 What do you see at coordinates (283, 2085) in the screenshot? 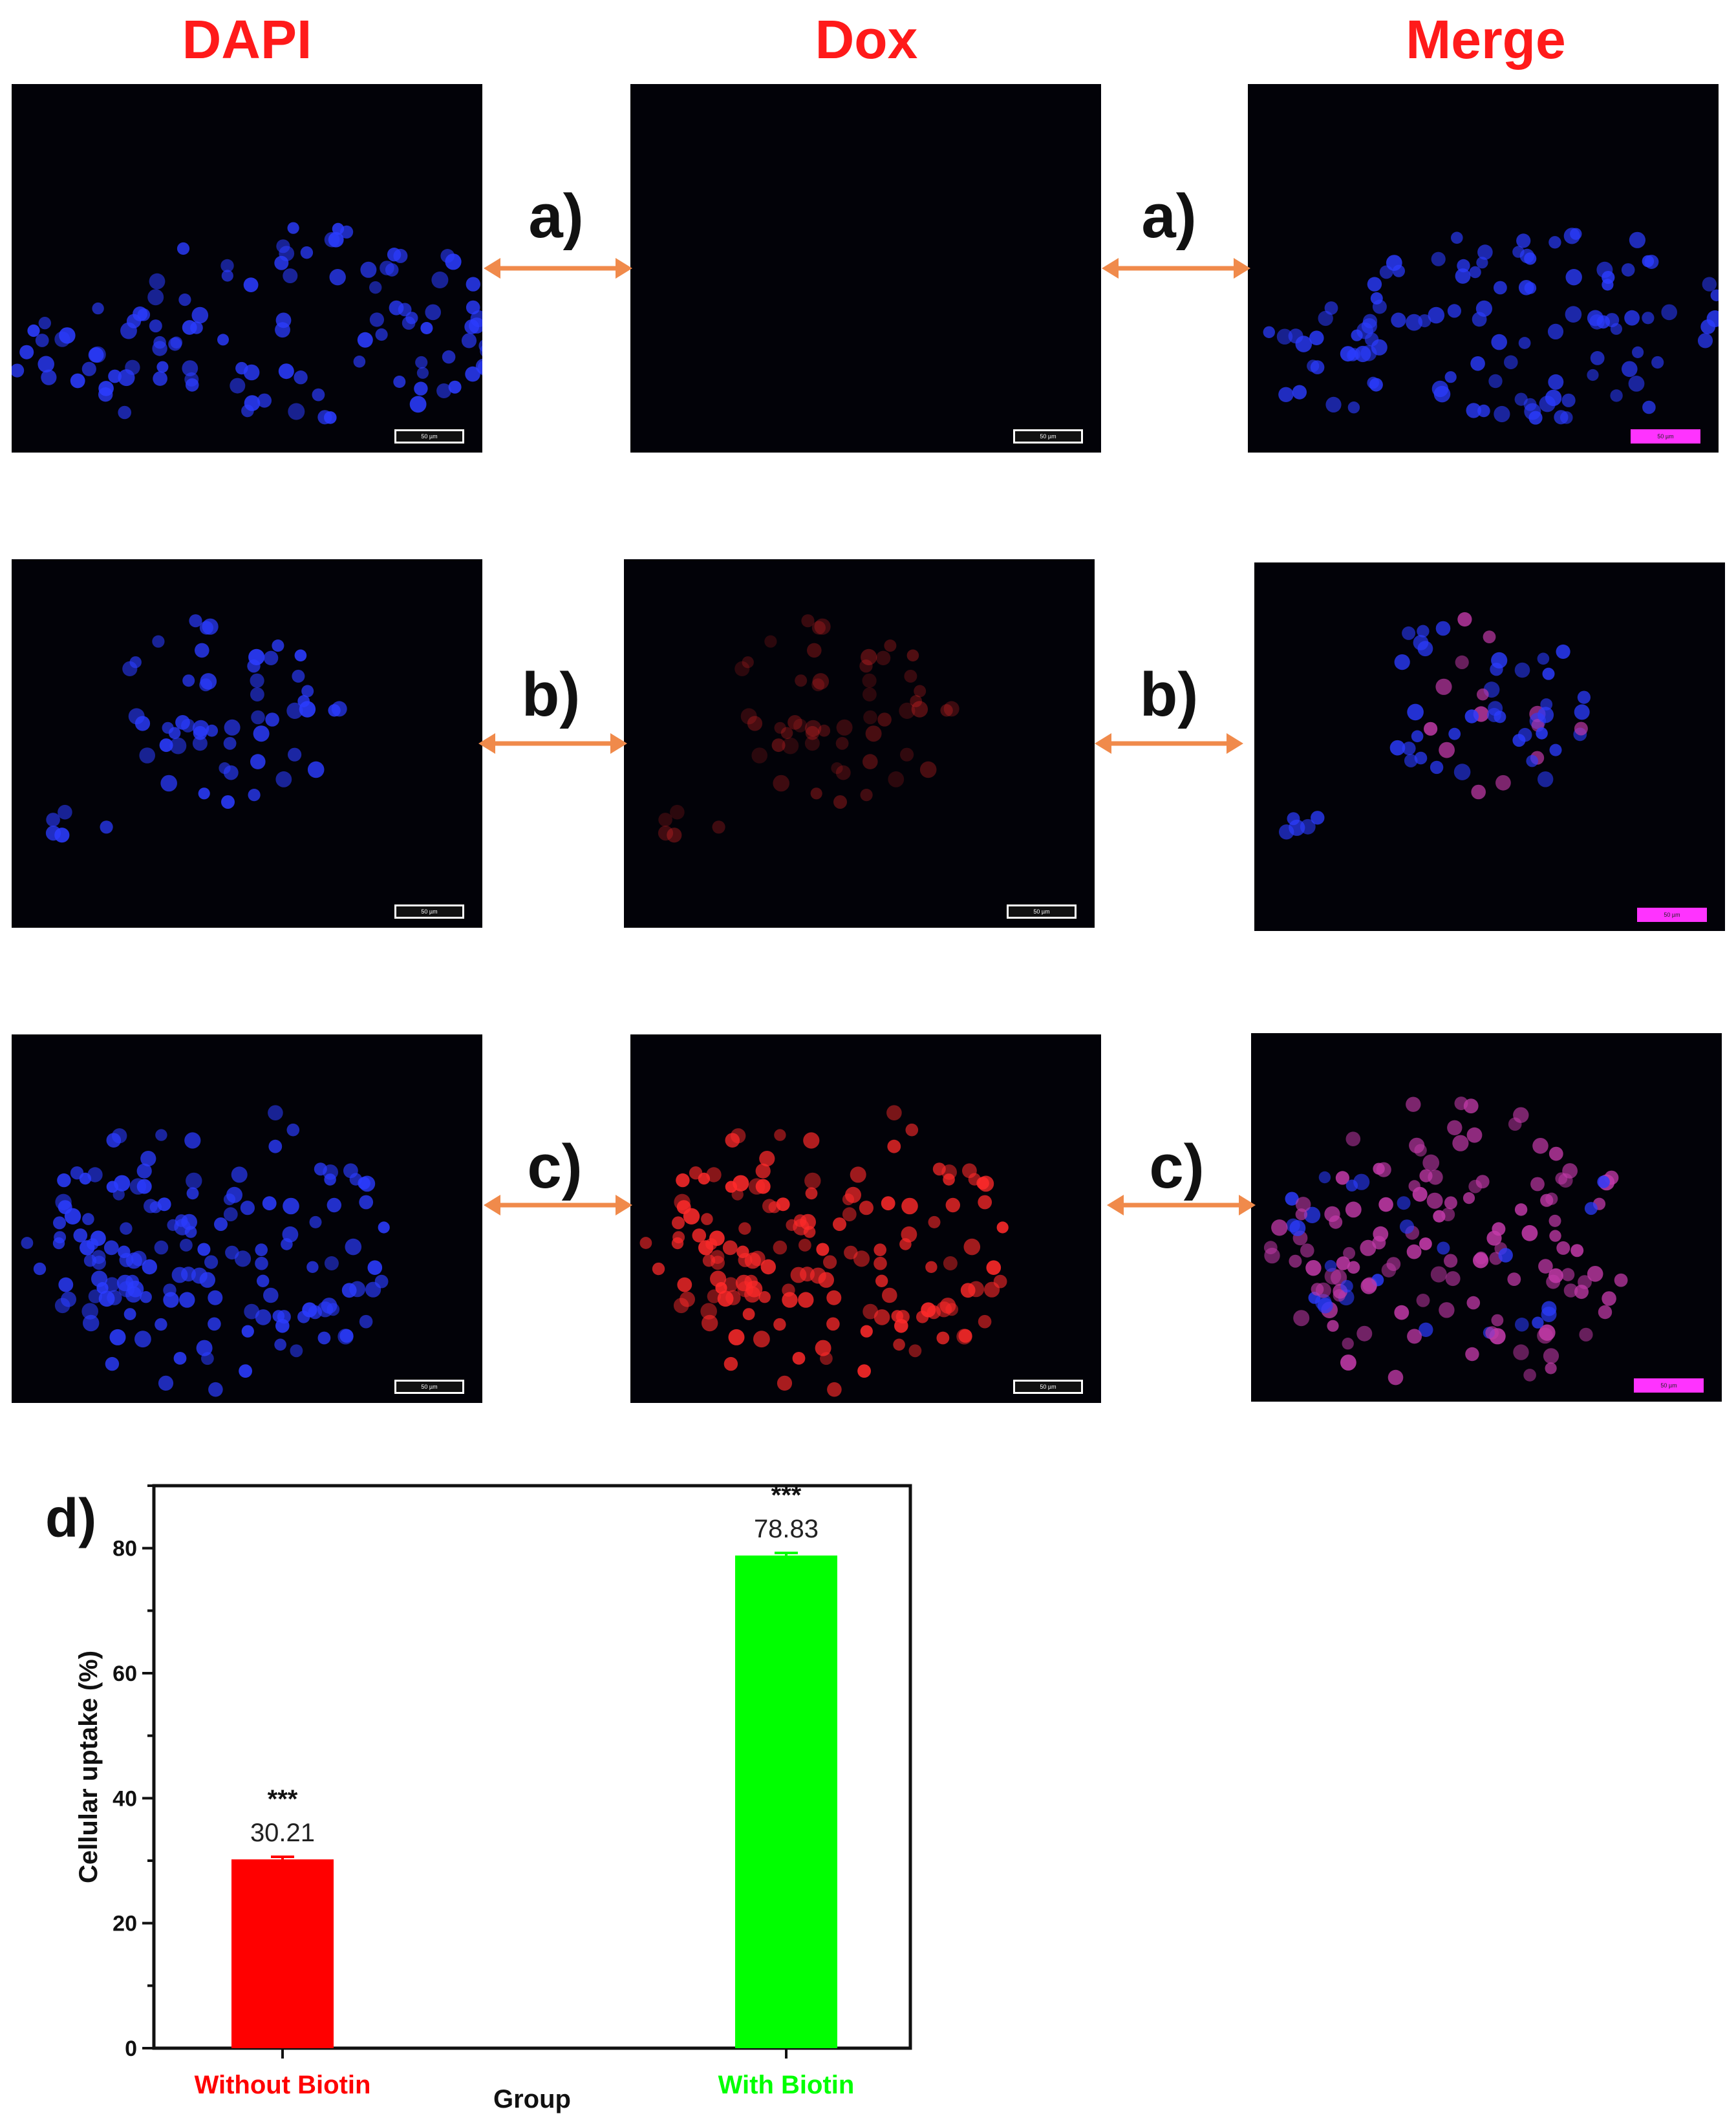
I see `x-category-label: Without Biotin` at bounding box center [283, 2085].